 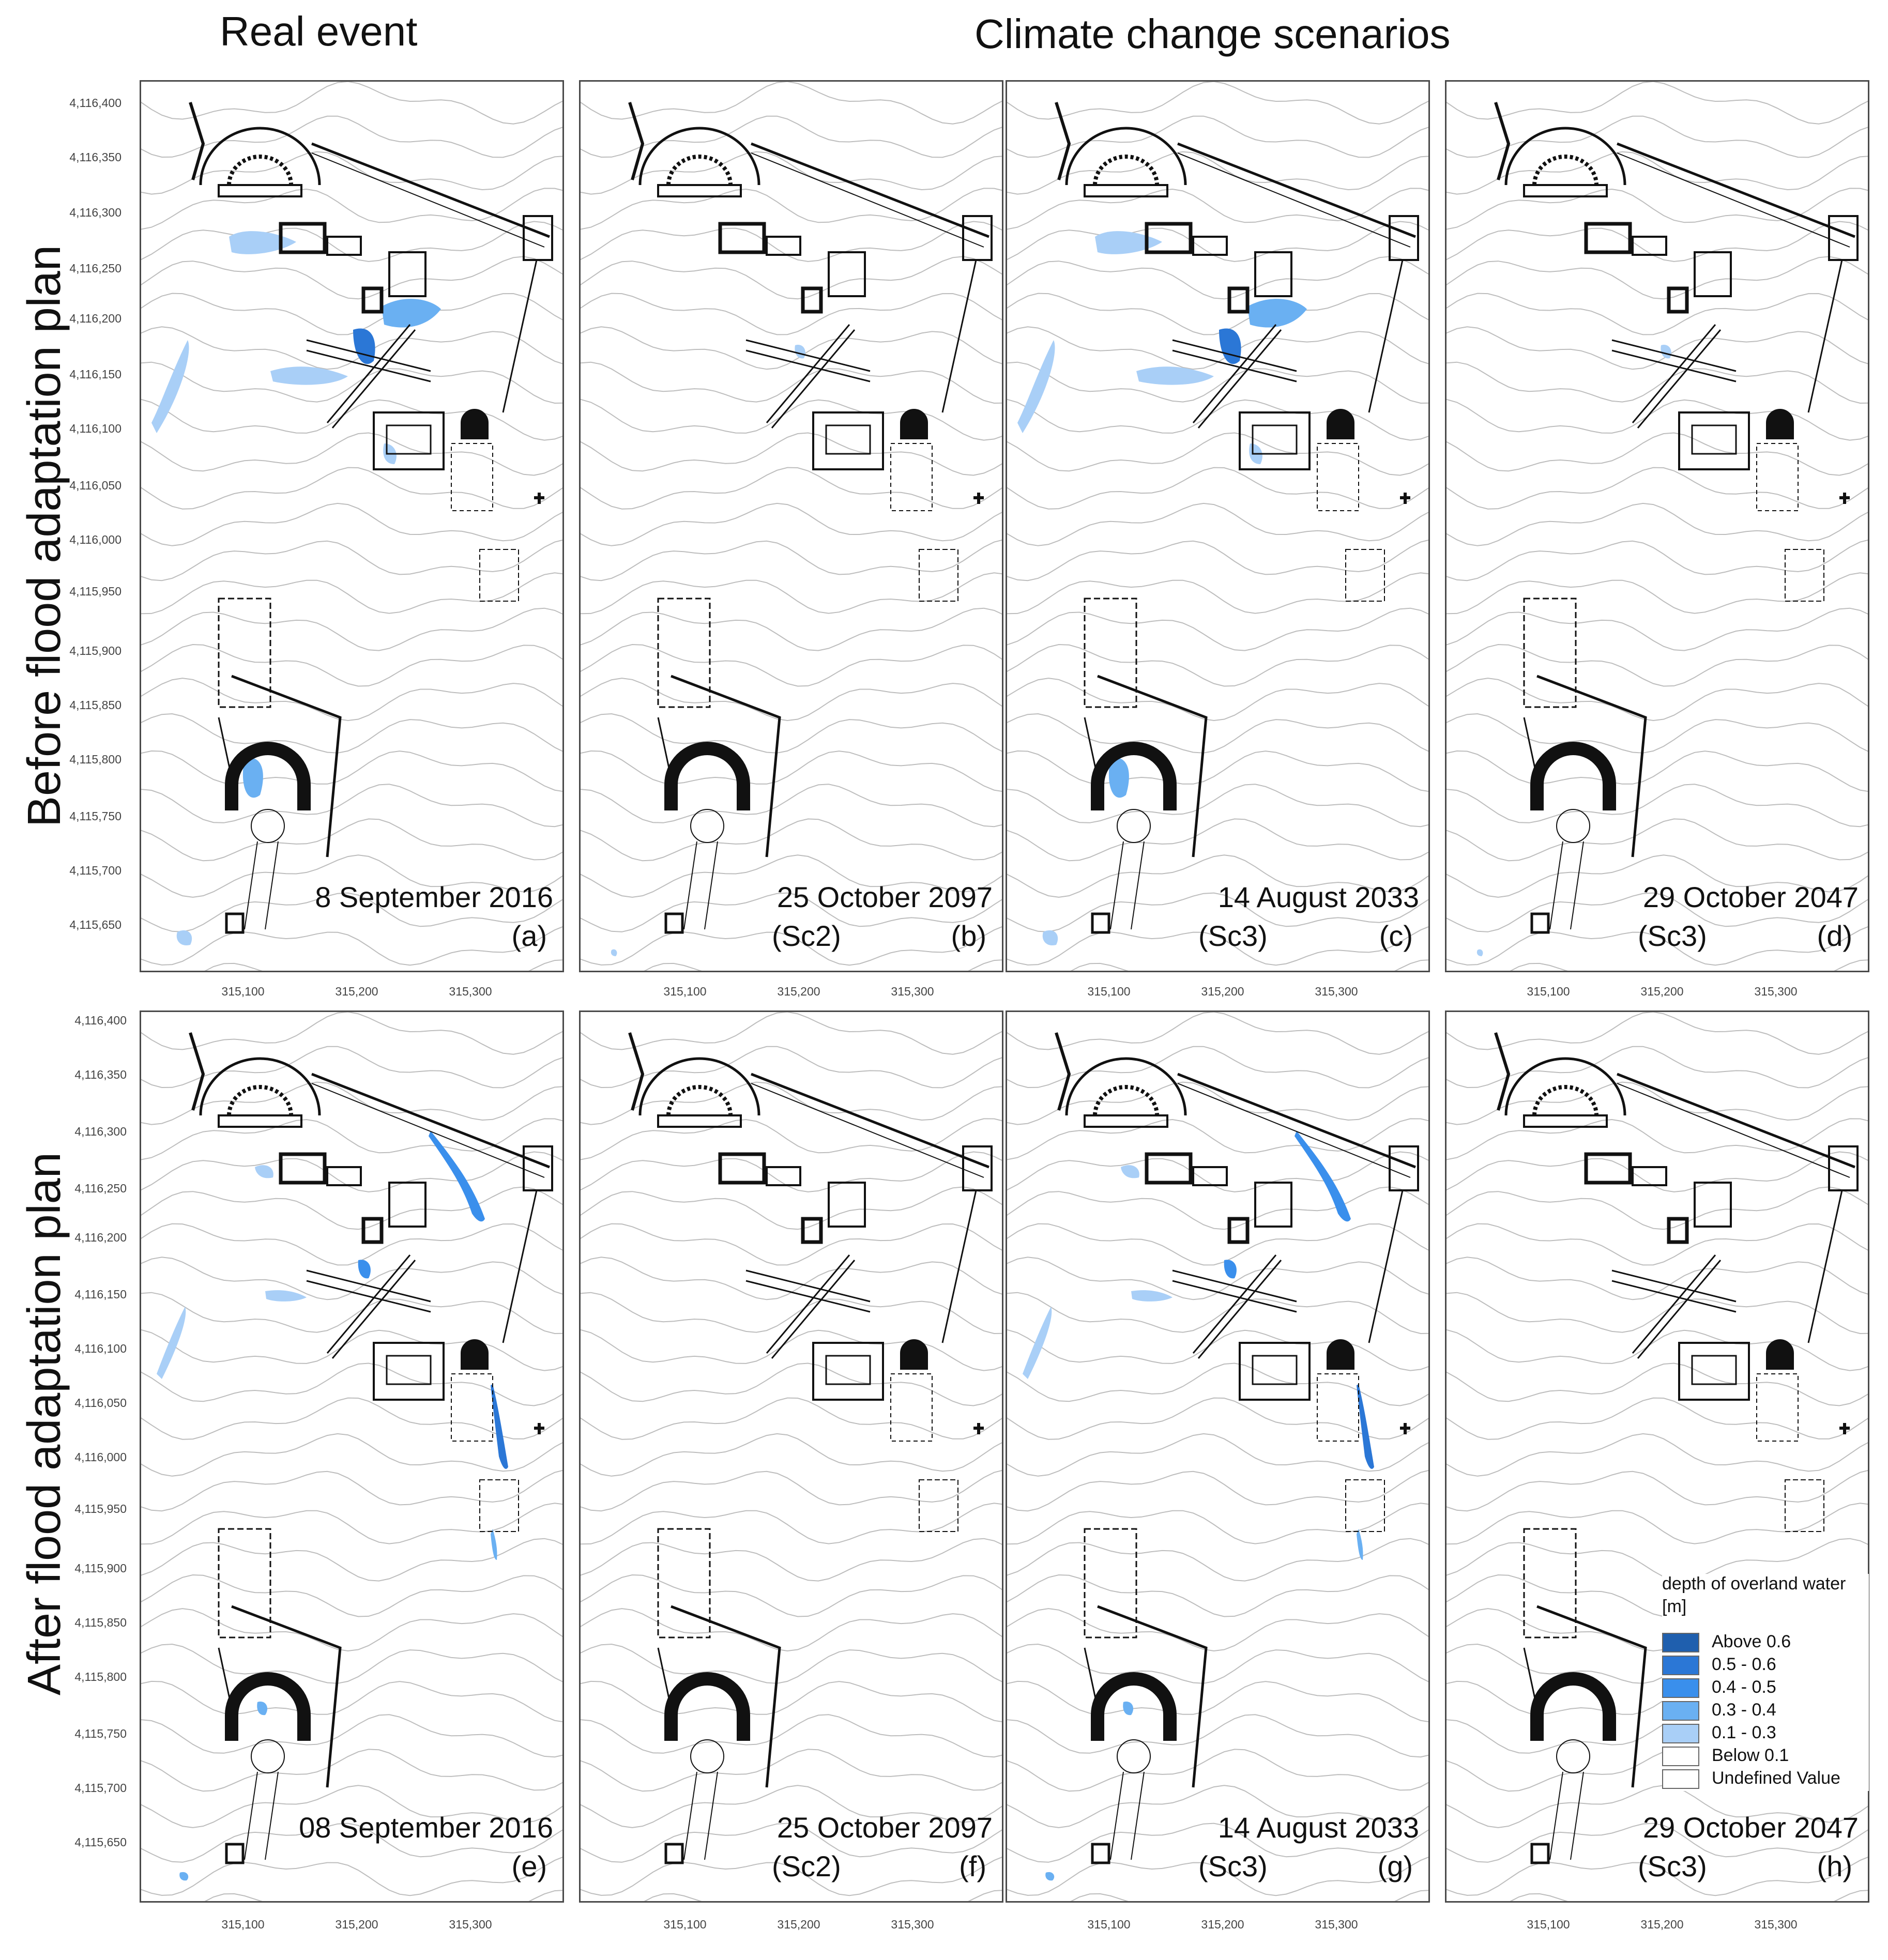 What do you see at coordinates (1765, 1711) in the screenshot?
I see `legend-item: 0.3 - 0.4` at bounding box center [1765, 1711].